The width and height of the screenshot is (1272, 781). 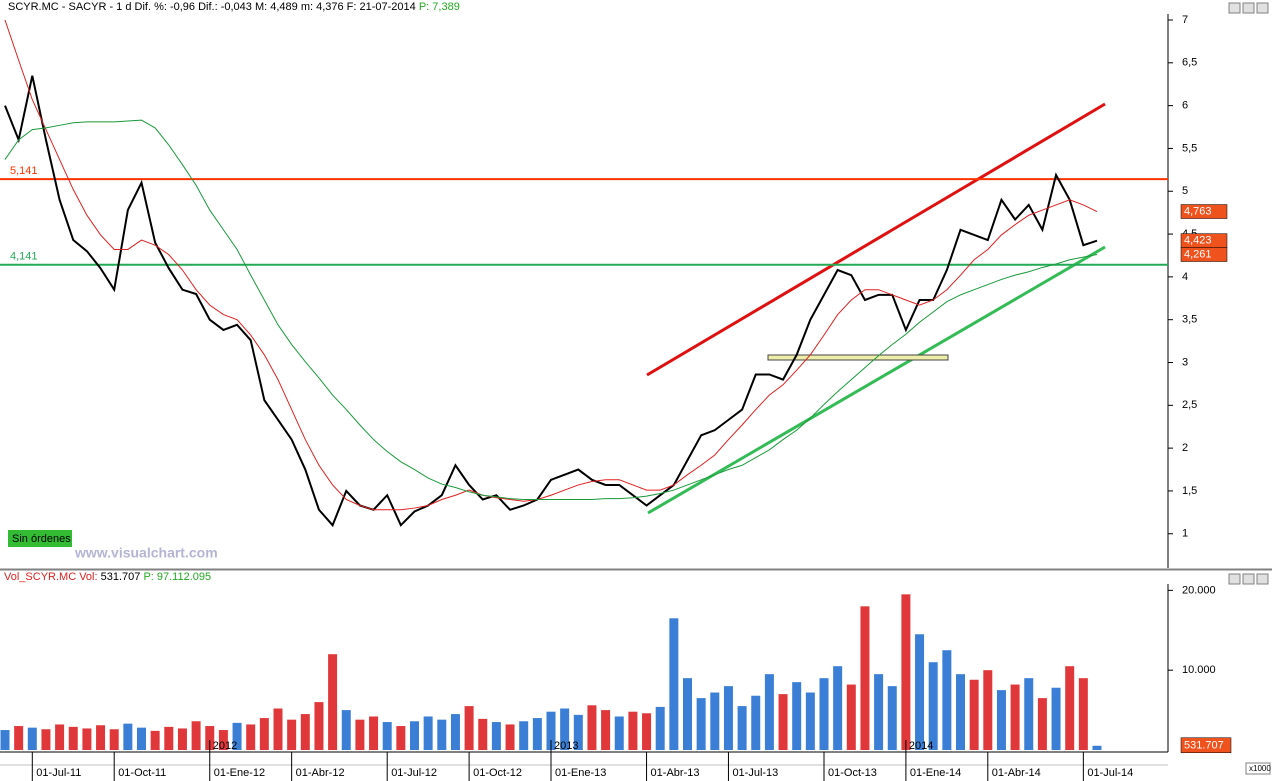 What do you see at coordinates (1110, 773) in the screenshot?
I see `x-tick-label: 01-Jul-14` at bounding box center [1110, 773].